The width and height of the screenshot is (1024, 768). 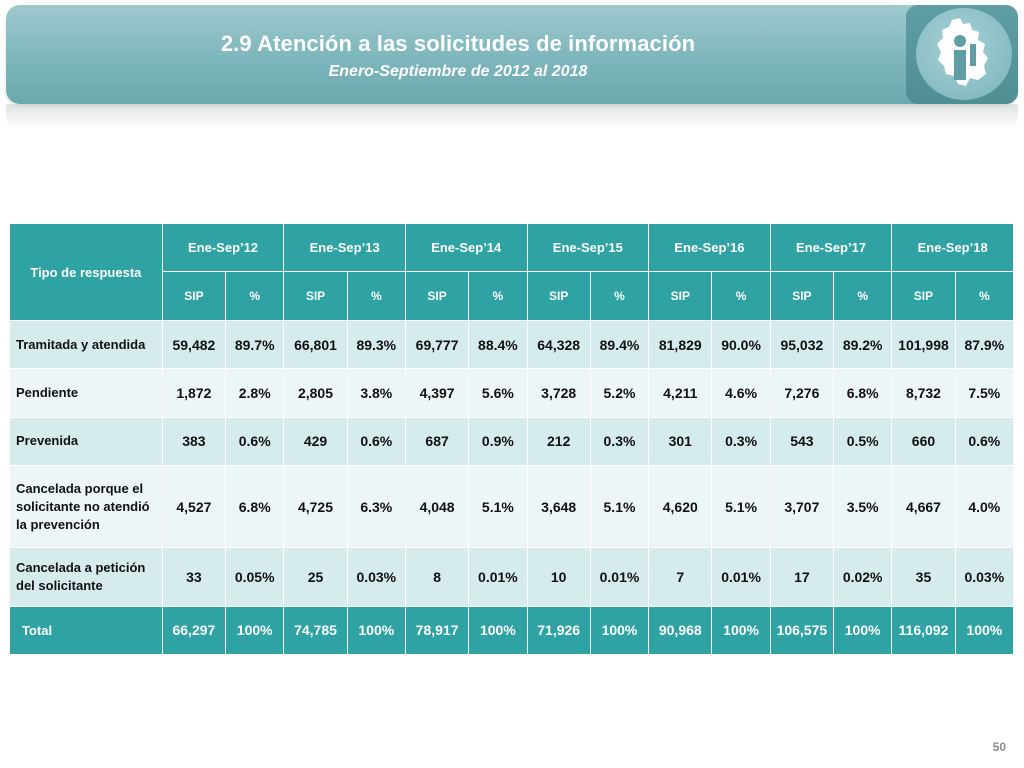 I want to click on cell-percent: 3.8%, so click(x=376, y=393).